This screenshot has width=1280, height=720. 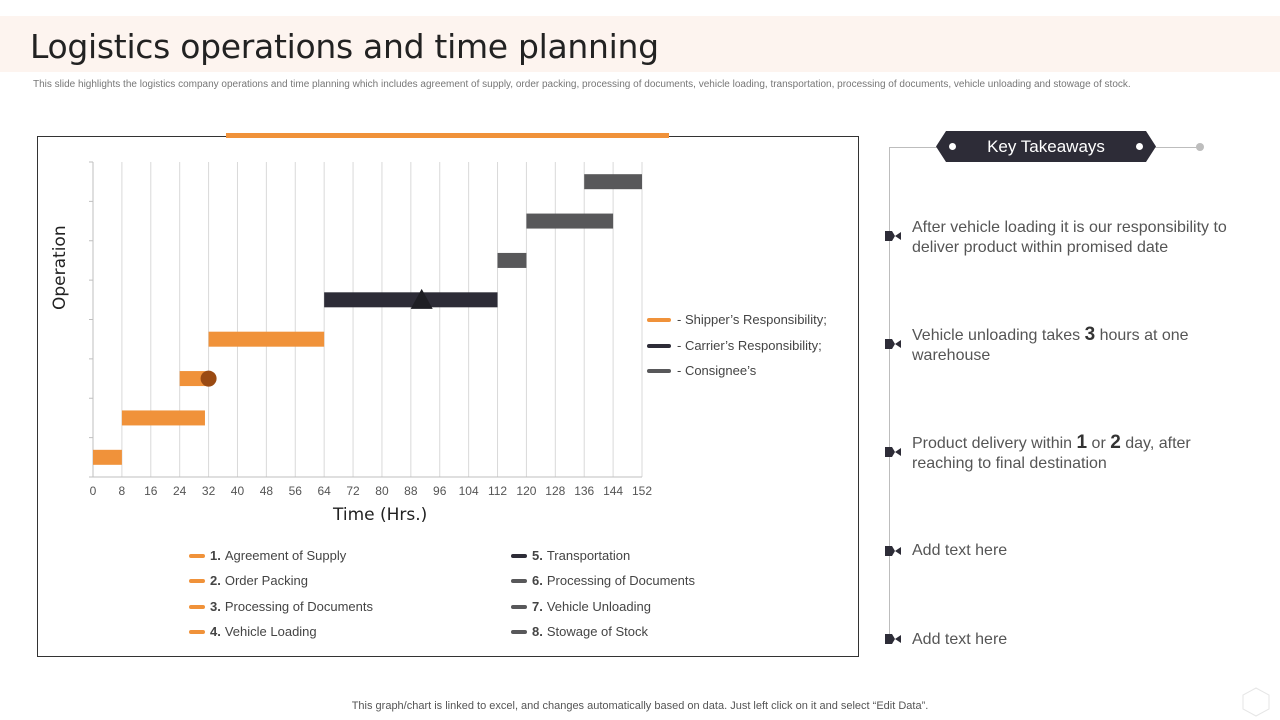 What do you see at coordinates (1115, 442) in the screenshot?
I see `takeaway-highlight-number: 2` at bounding box center [1115, 442].